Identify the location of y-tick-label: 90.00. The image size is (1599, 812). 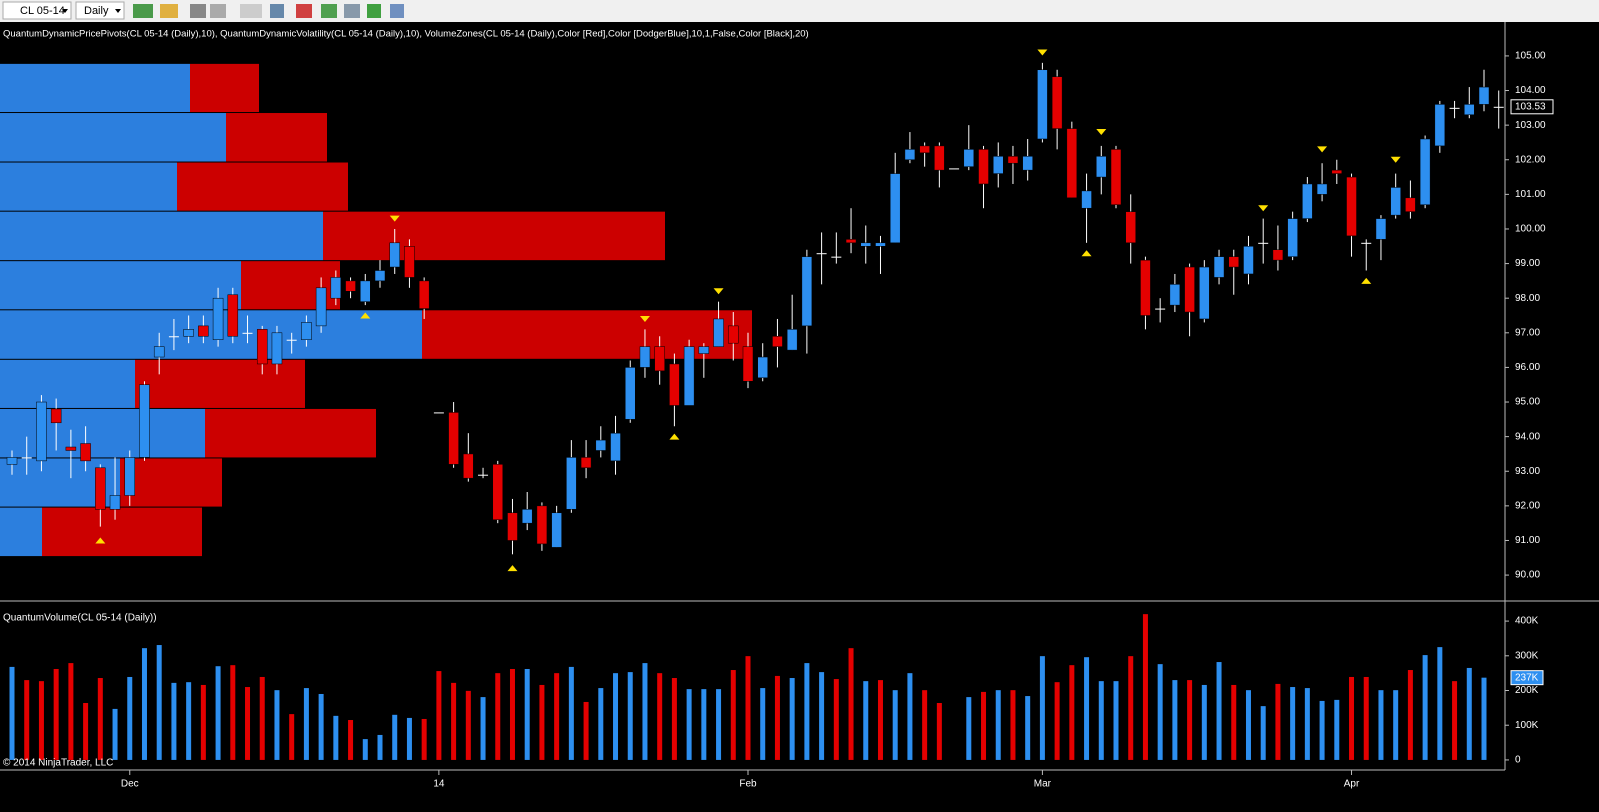
(1527, 575).